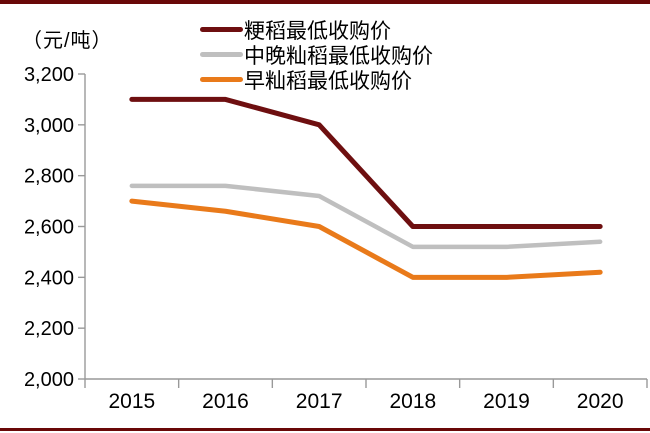  Describe the element at coordinates (49, 329) in the screenshot. I see `y-tick-label: 2,200` at that location.